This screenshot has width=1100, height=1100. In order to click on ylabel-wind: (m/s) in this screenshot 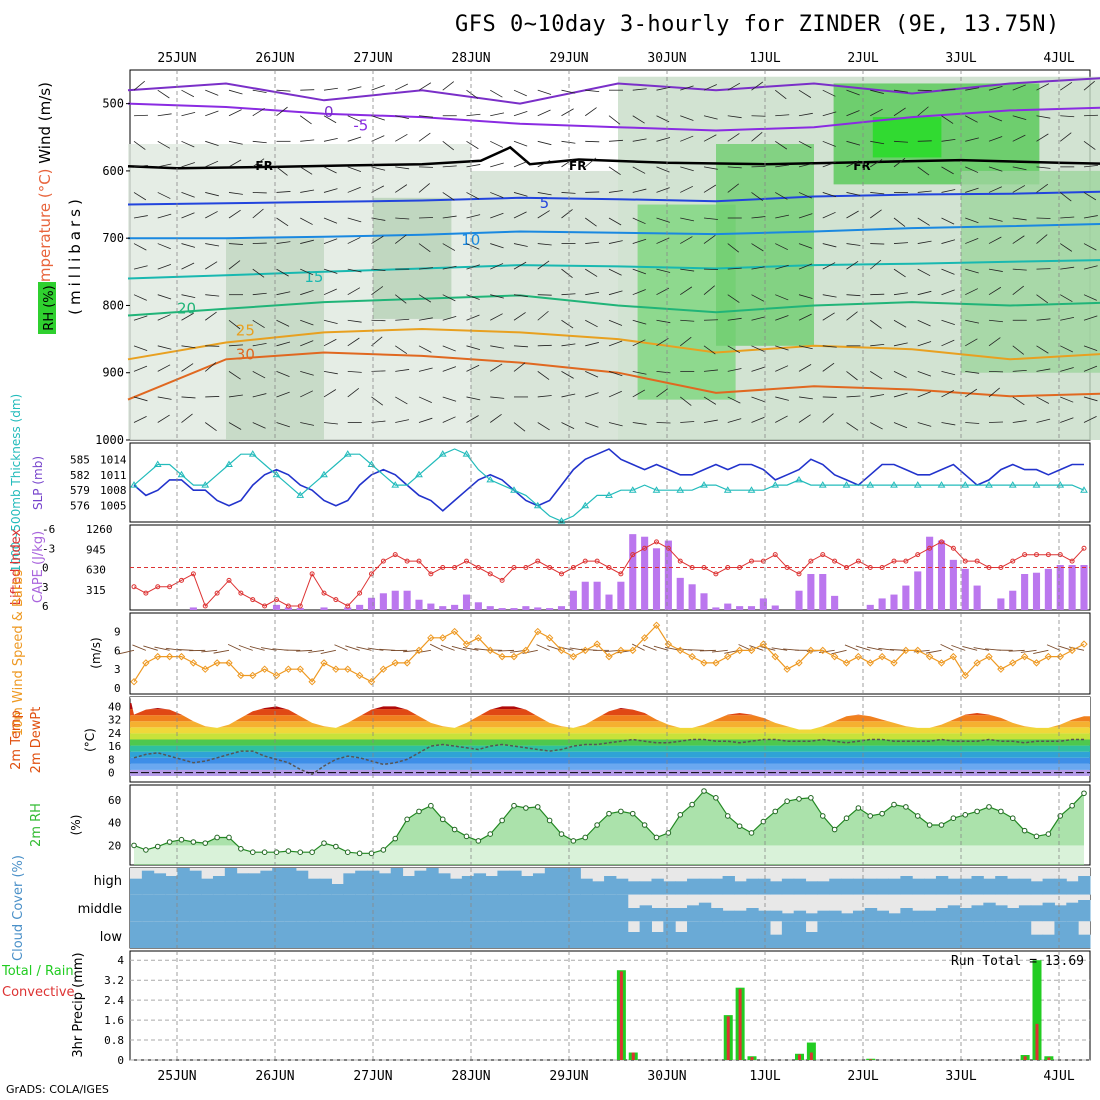, I will do `click(96, 652)`.